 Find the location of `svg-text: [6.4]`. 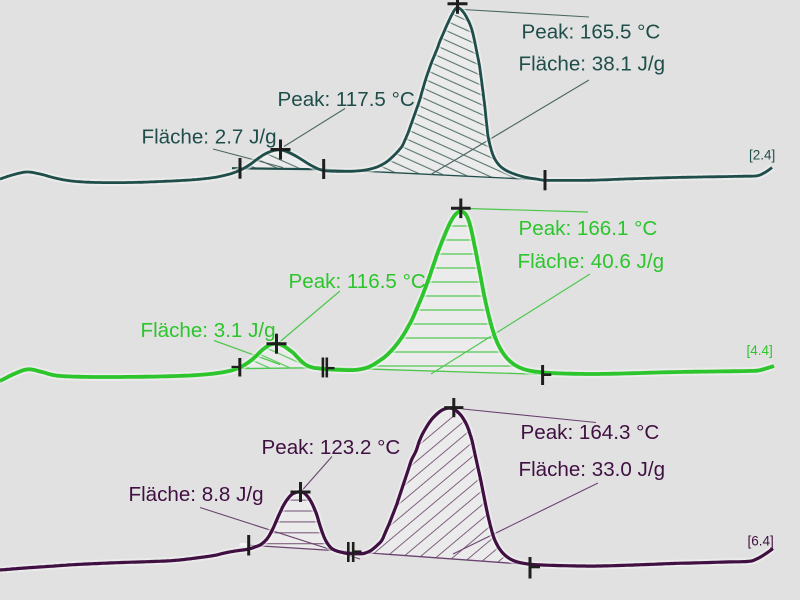

svg-text: [6.4] is located at coordinates (761, 541).